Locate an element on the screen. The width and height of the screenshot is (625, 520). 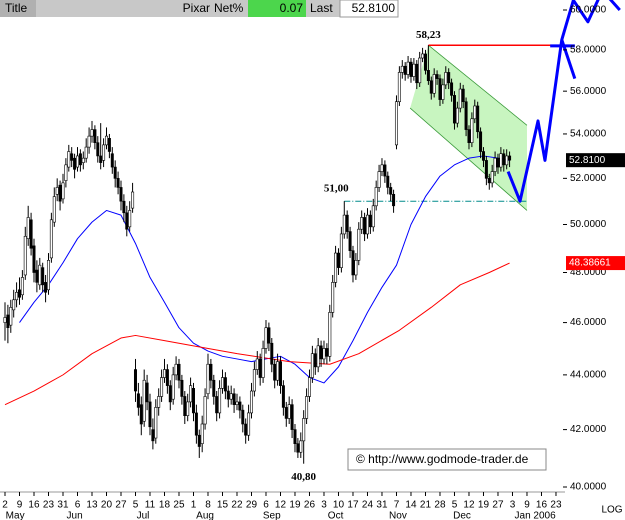
copyright: © http://www.godmode-trader.de is located at coordinates (442, 459).